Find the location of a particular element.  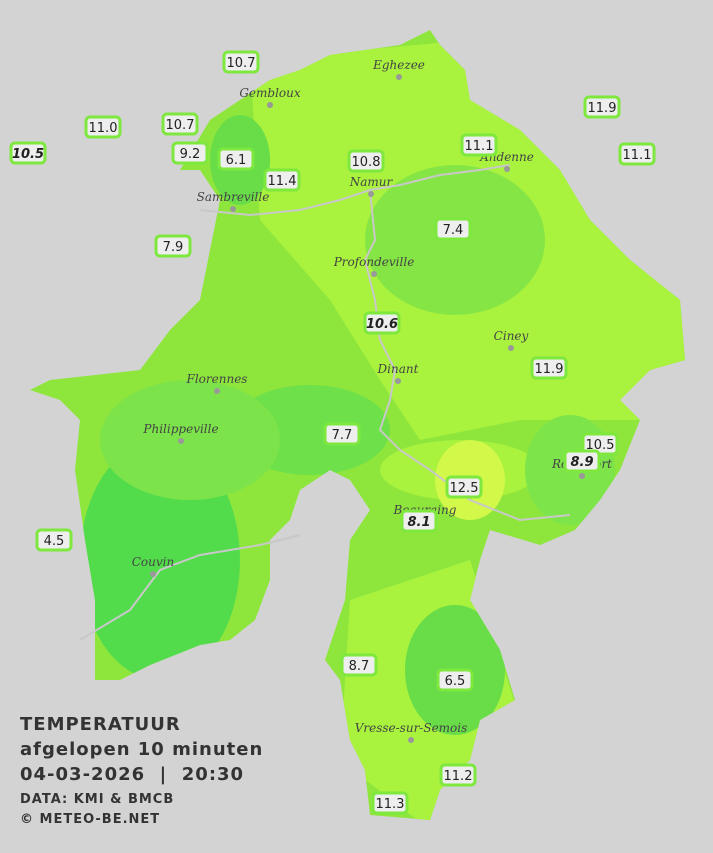

station-value: 7.7 is located at coordinates (342, 435).